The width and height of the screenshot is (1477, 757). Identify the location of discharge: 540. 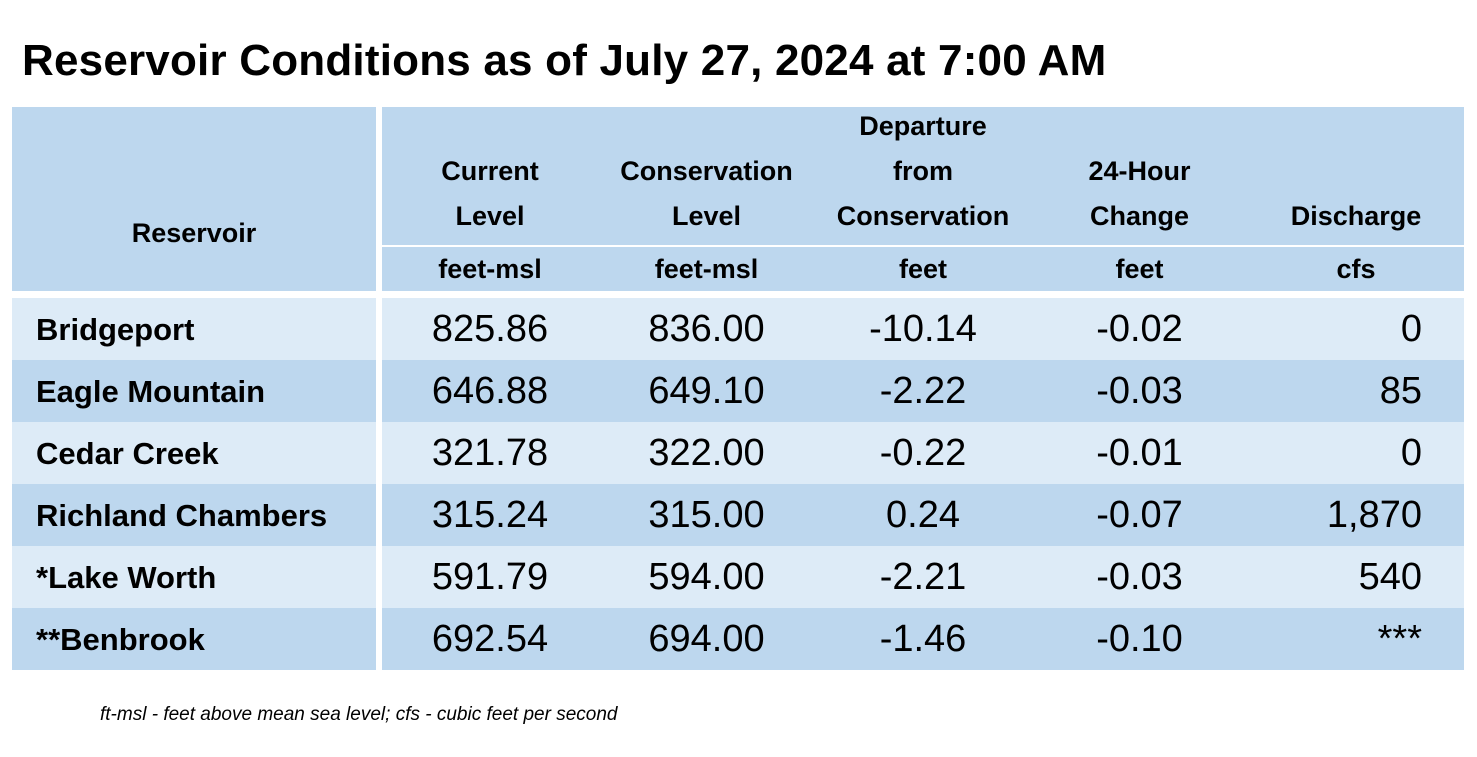
(1390, 577).